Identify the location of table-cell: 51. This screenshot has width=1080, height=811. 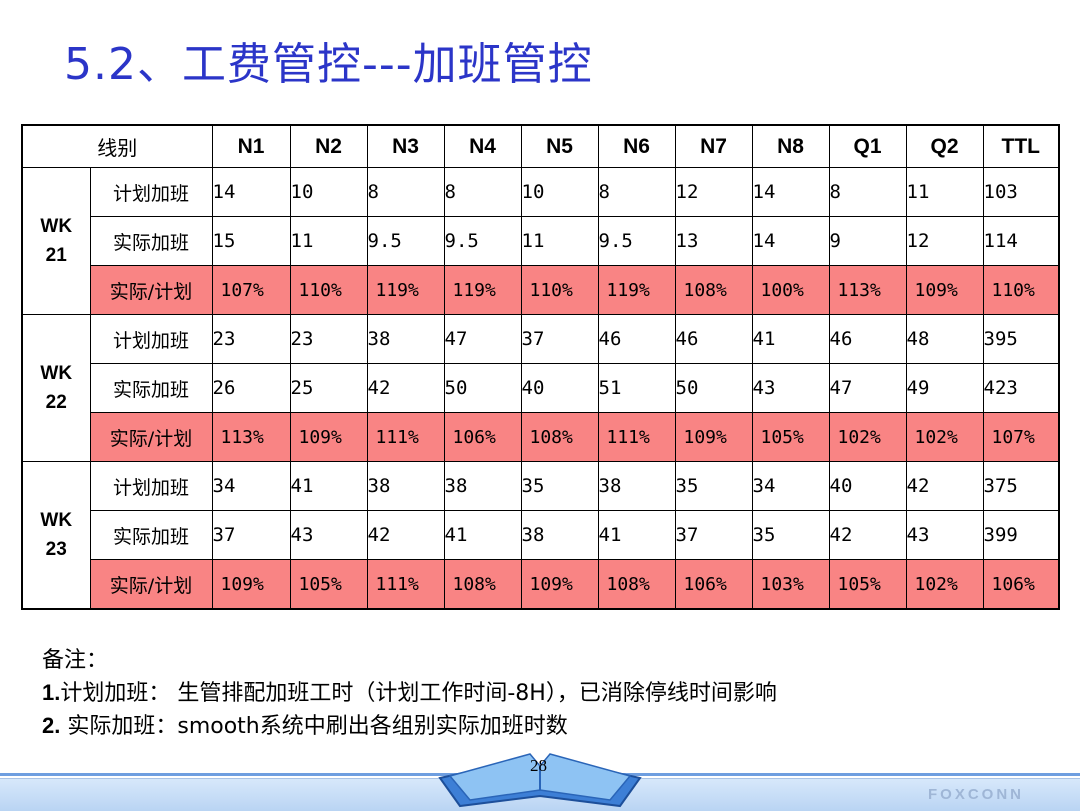
(636, 388).